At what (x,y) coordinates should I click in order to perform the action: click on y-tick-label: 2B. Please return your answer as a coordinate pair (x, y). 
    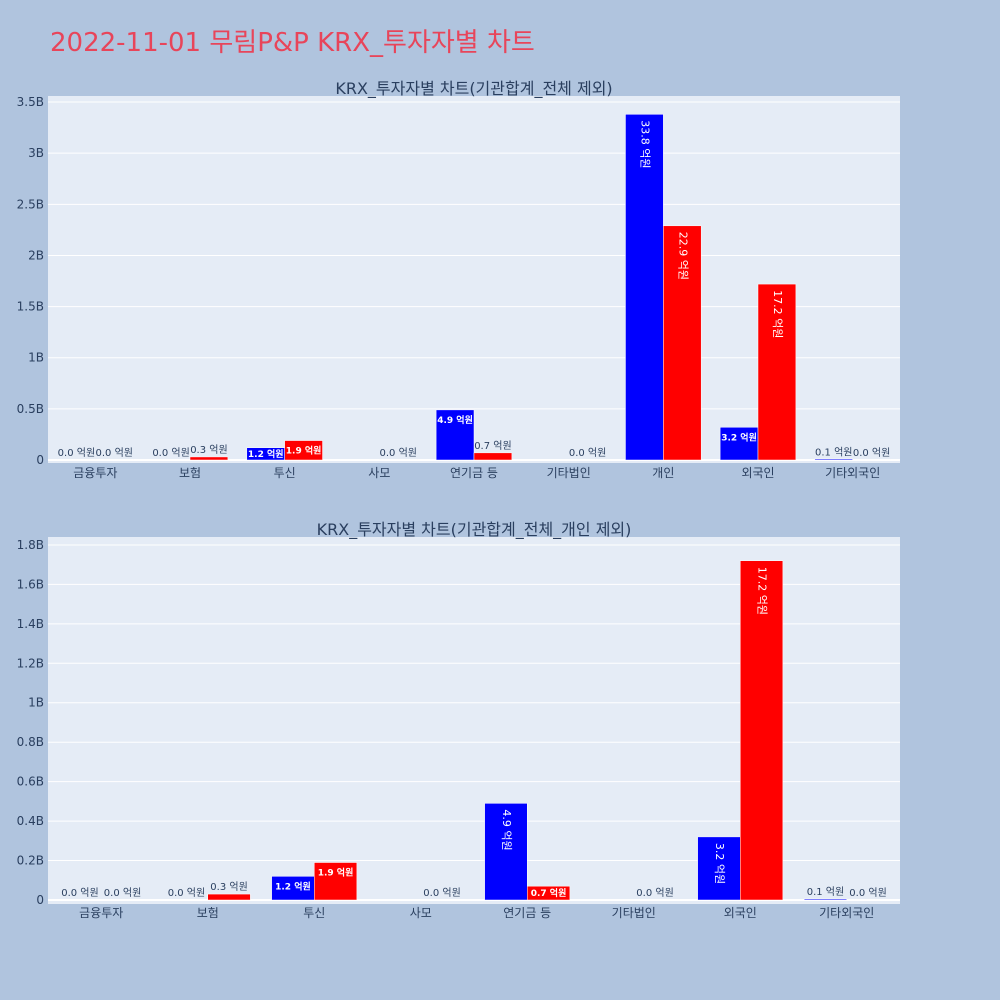
    Looking at the image, I should click on (36, 255).